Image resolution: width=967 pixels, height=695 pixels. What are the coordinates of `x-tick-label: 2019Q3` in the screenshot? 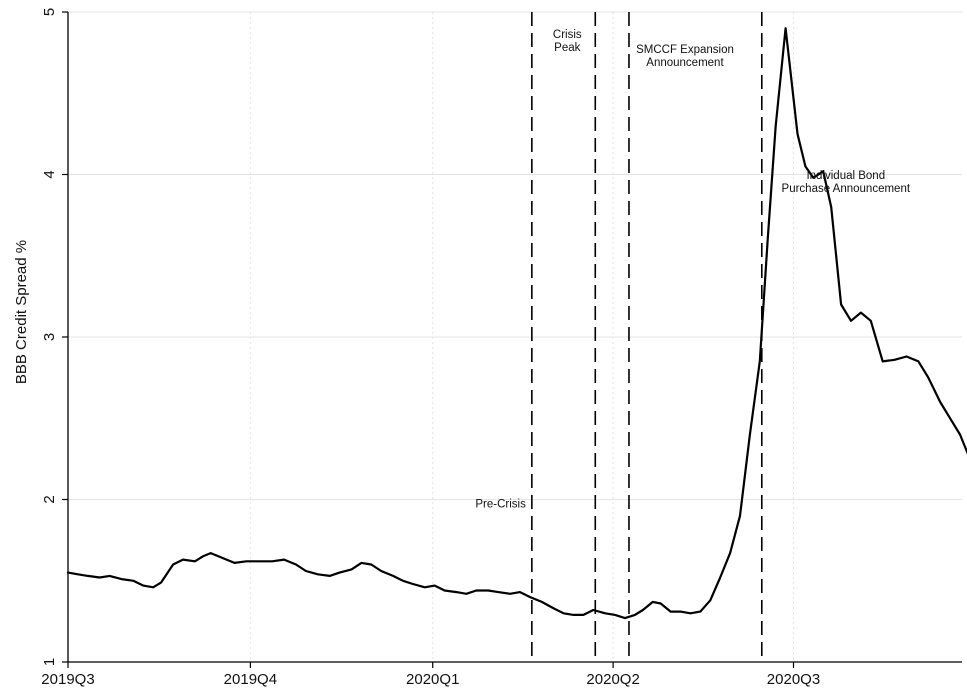 It's located at (67, 679).